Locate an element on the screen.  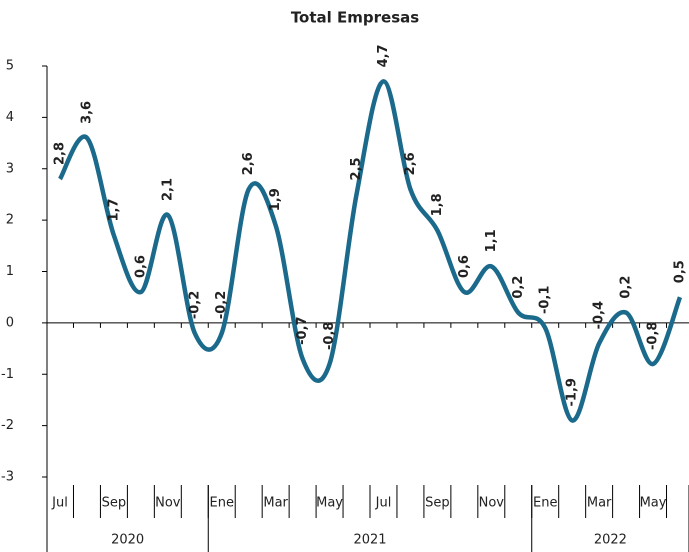
y-tick-label: 2 is located at coordinates (10, 220).